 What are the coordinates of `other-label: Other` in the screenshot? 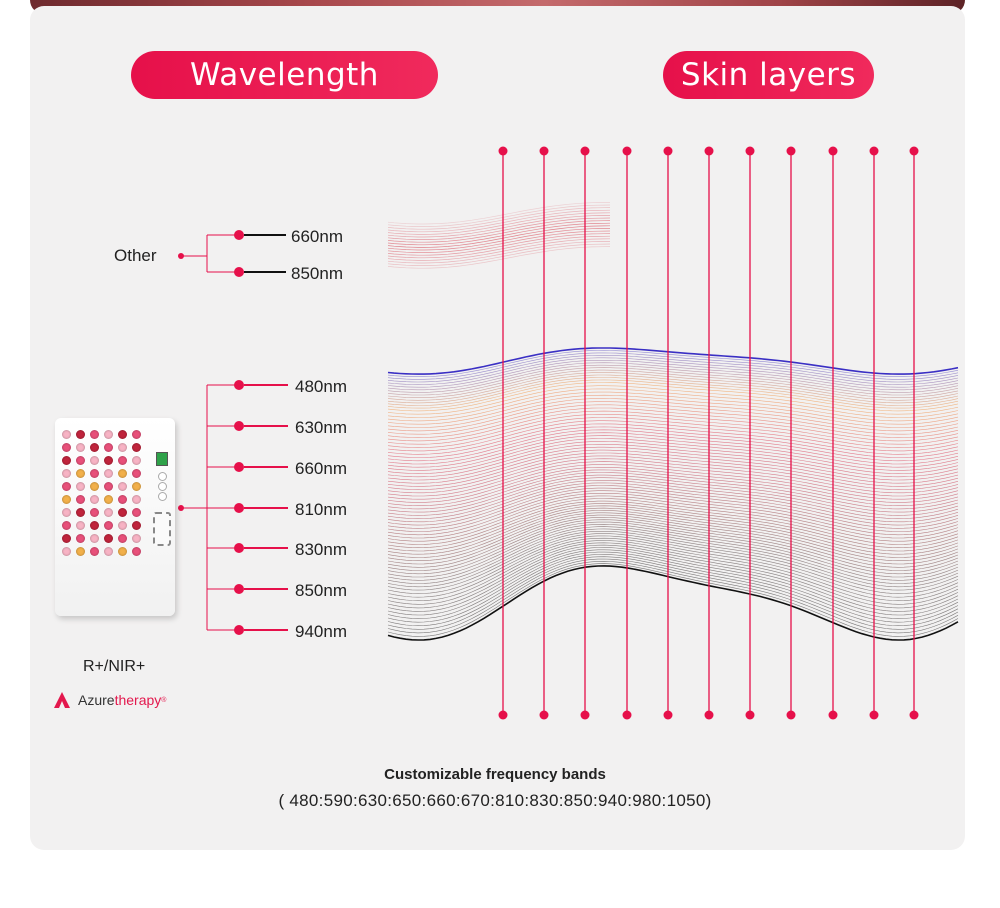 It's located at (135, 255).